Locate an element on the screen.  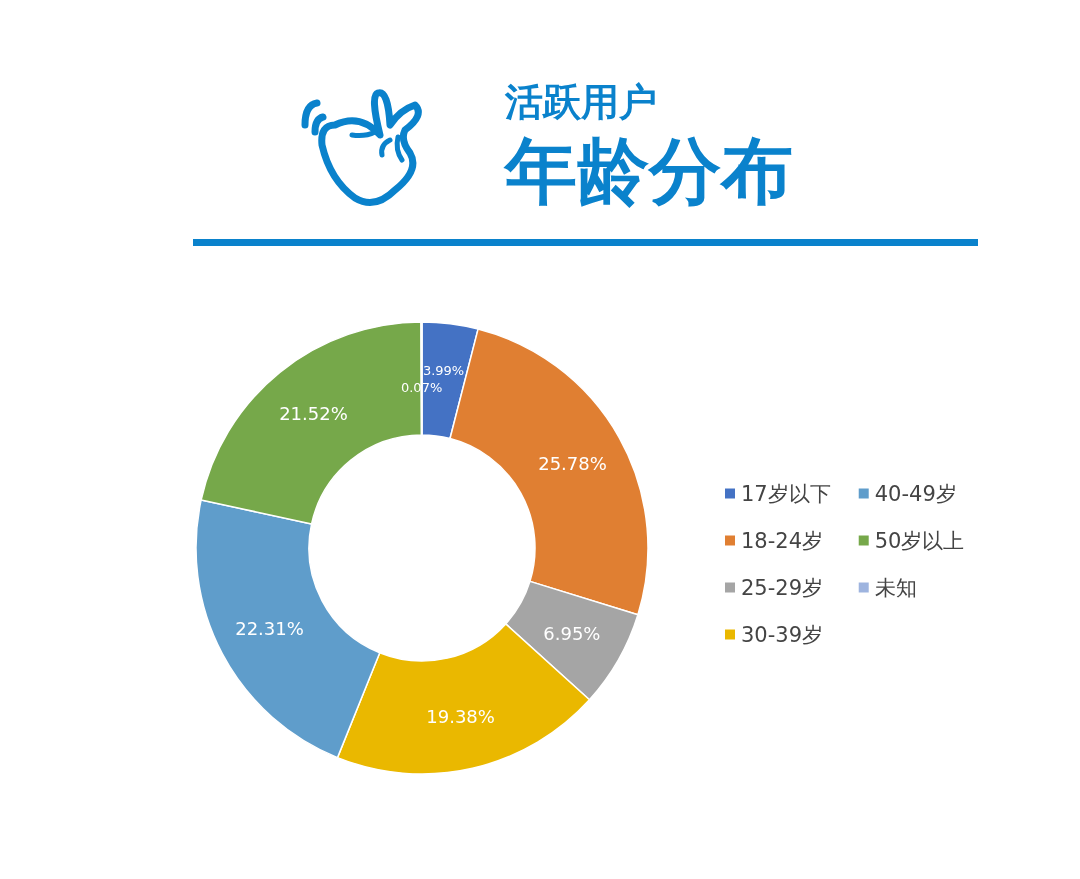
legend-label: 未知 is located at coordinates (895, 587).